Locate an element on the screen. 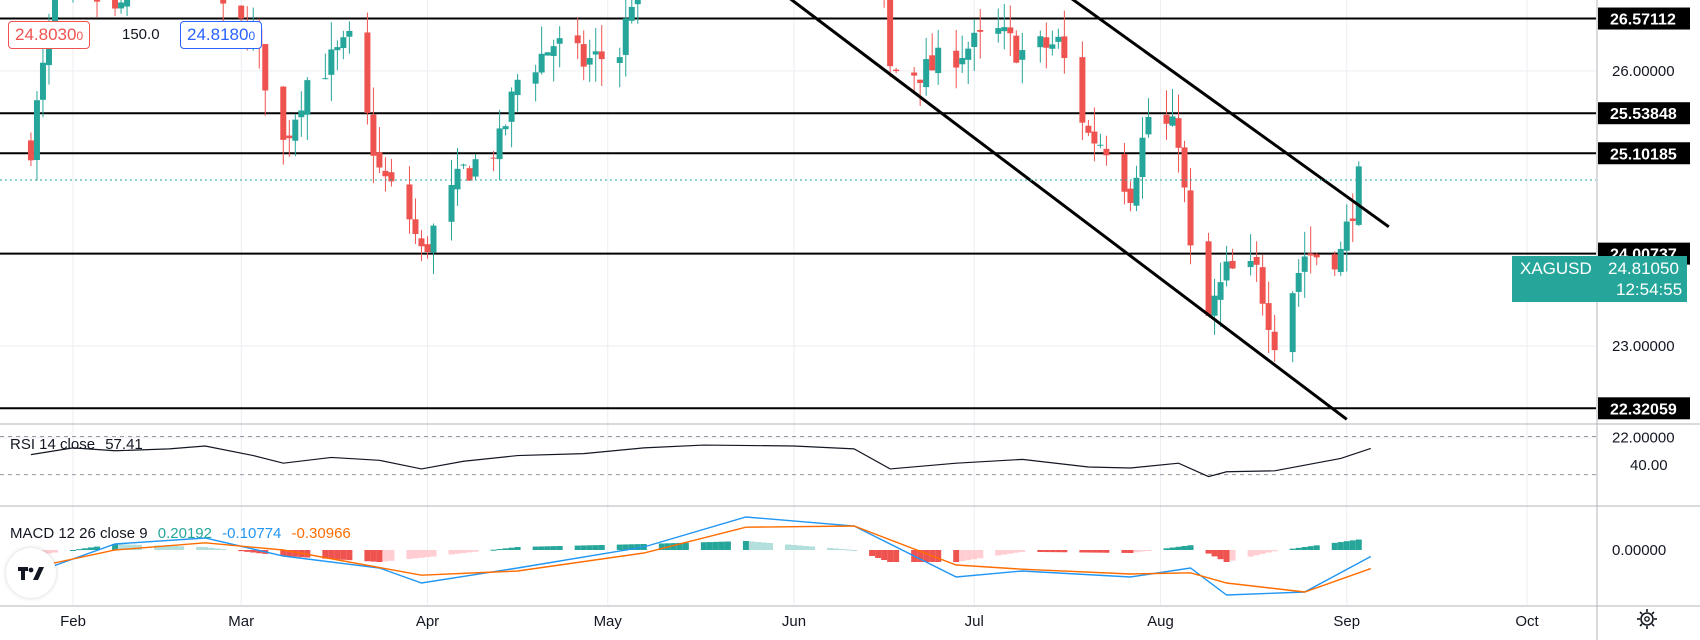  bid-price: 24.8030 is located at coordinates (46, 34).